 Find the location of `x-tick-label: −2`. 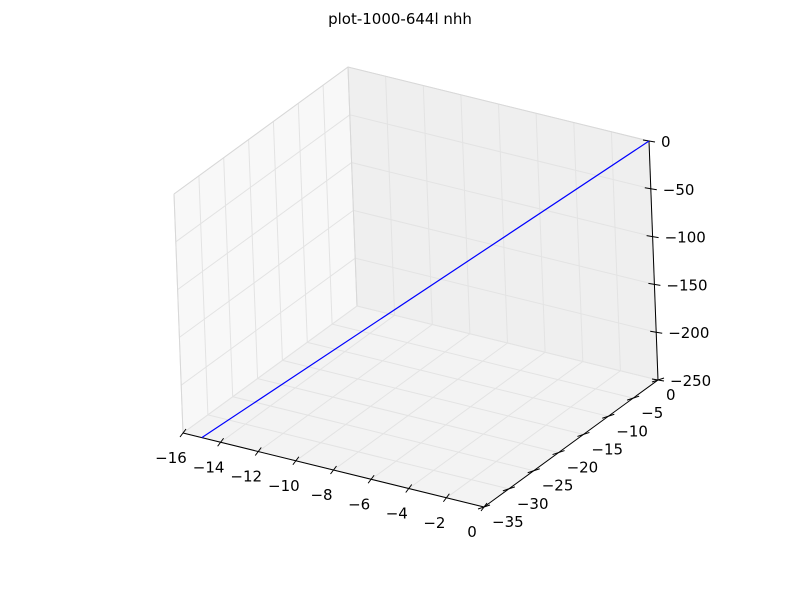

x-tick-label: −2 is located at coordinates (434, 523).